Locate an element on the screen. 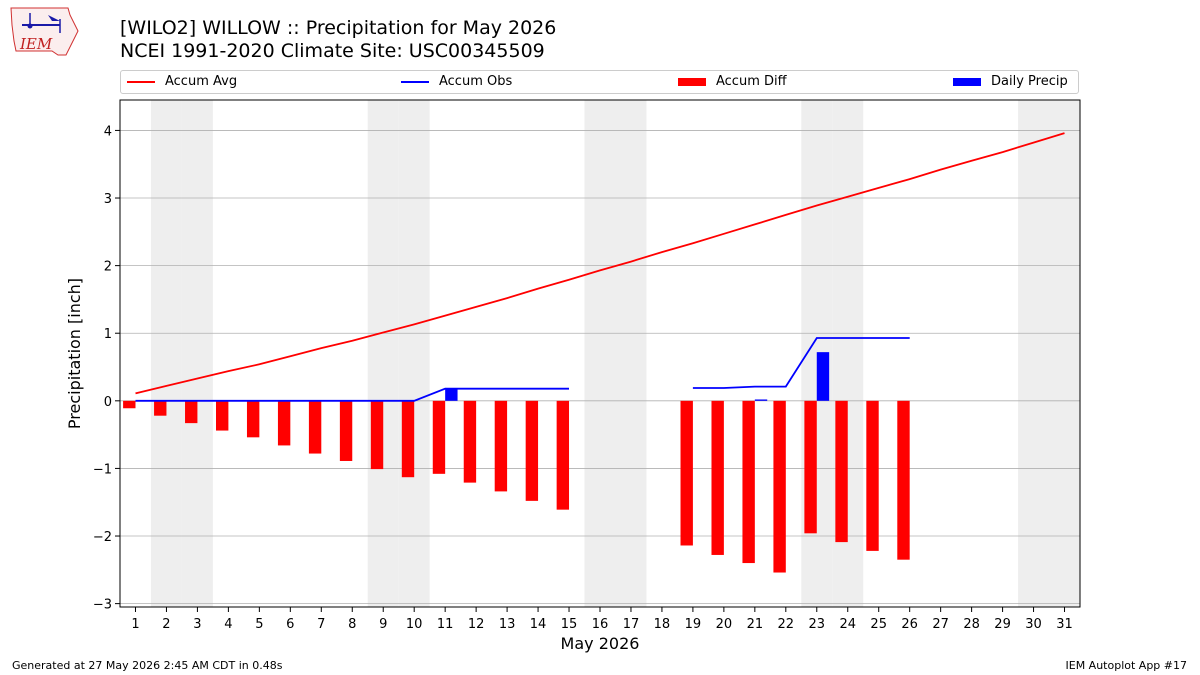  legend-swatch-daily-precip is located at coordinates (967, 82).